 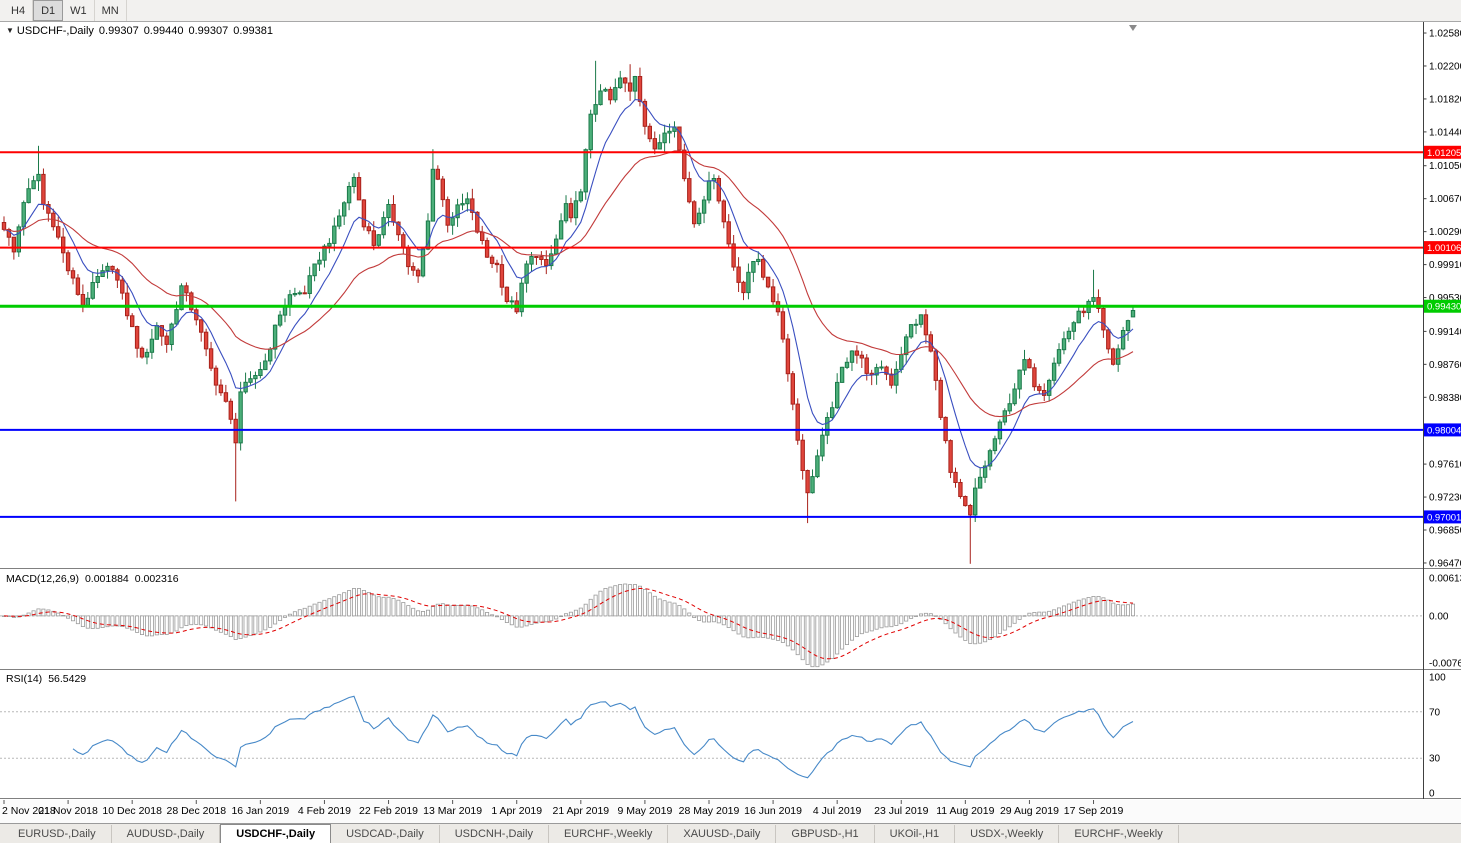 I want to click on macd-series, so click(x=569, y=625).